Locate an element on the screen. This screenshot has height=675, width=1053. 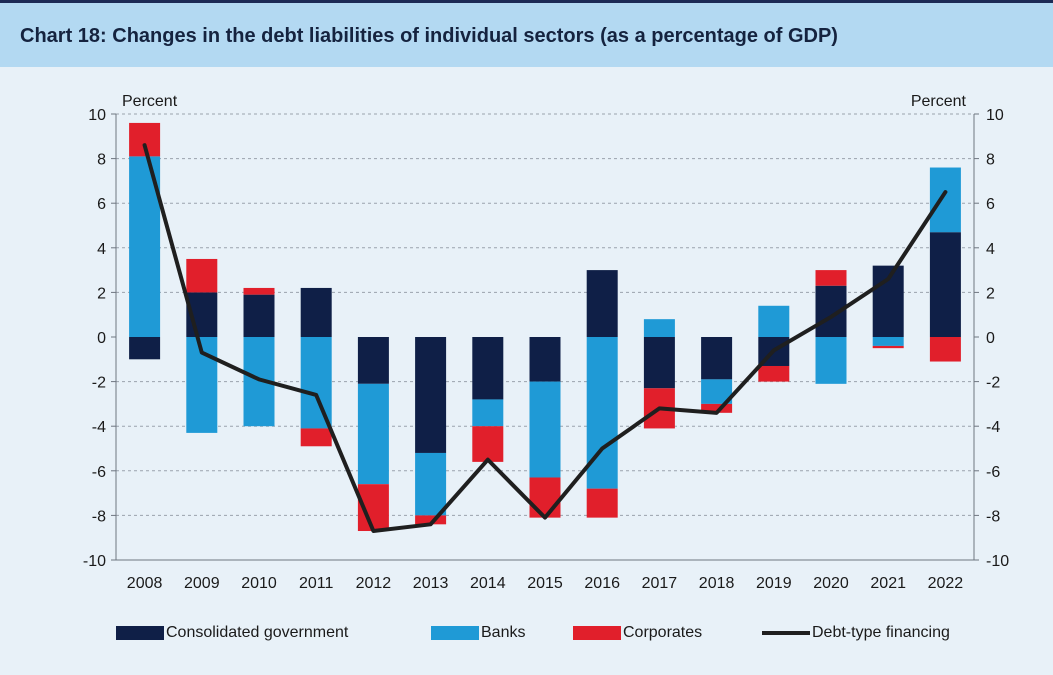
y-axis-label-left: Percent is located at coordinates (150, 101).